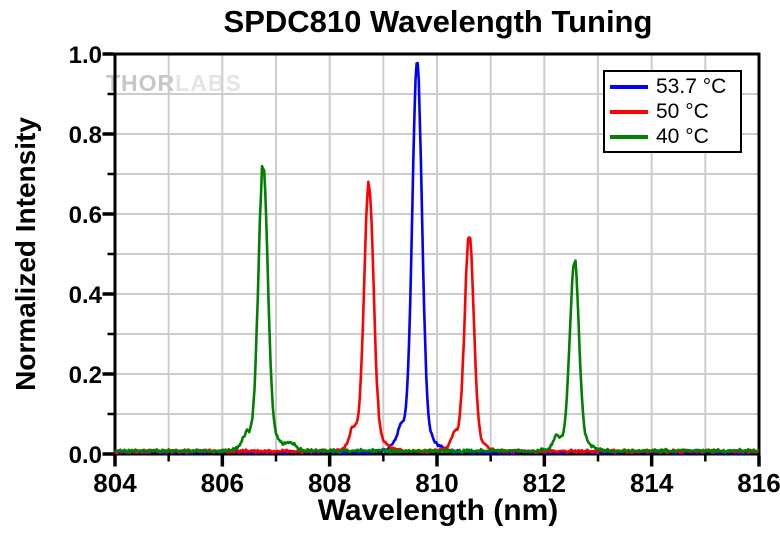 This screenshot has height=537, width=780. Describe the element at coordinates (691, 86) in the screenshot. I see `legend-label: 53.7 °C` at that location.